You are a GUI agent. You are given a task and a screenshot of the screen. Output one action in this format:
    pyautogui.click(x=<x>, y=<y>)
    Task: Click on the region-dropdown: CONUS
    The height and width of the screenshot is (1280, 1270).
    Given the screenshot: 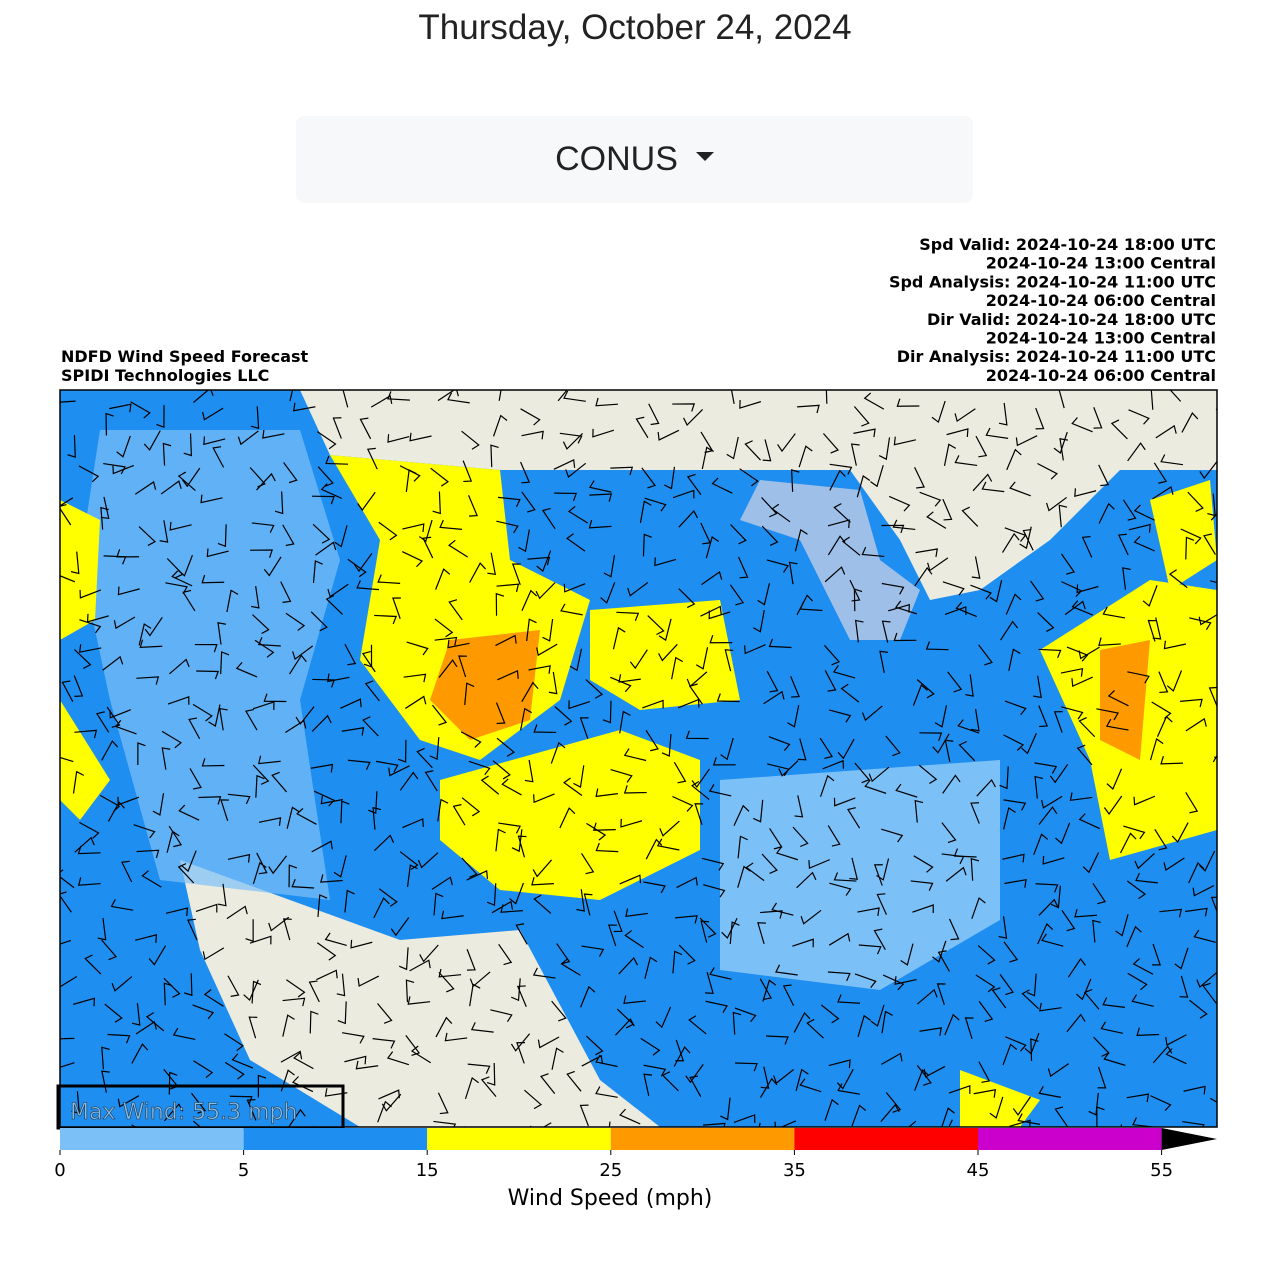 What is the action you would take?
    pyautogui.click(x=634, y=159)
    